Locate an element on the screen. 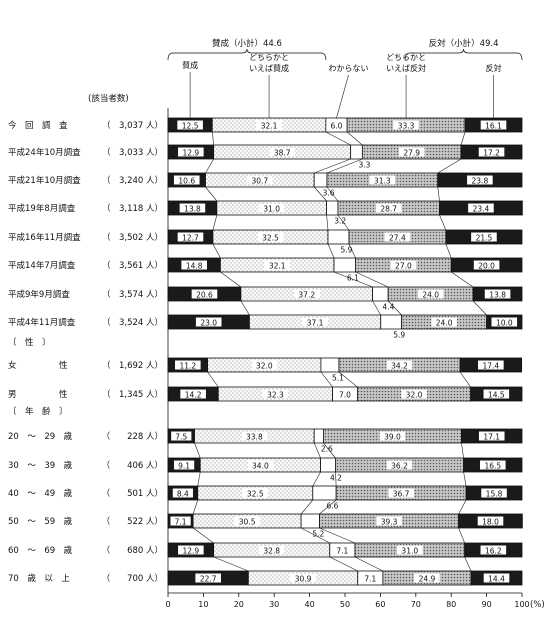 Image resolution: width=554 pixels, height=620 pixels. bar-row: 平成19年8月調査 （ 3,118 人） 13.8 31.0 28.7 23.4 3.2 is located at coordinates (265, 213).